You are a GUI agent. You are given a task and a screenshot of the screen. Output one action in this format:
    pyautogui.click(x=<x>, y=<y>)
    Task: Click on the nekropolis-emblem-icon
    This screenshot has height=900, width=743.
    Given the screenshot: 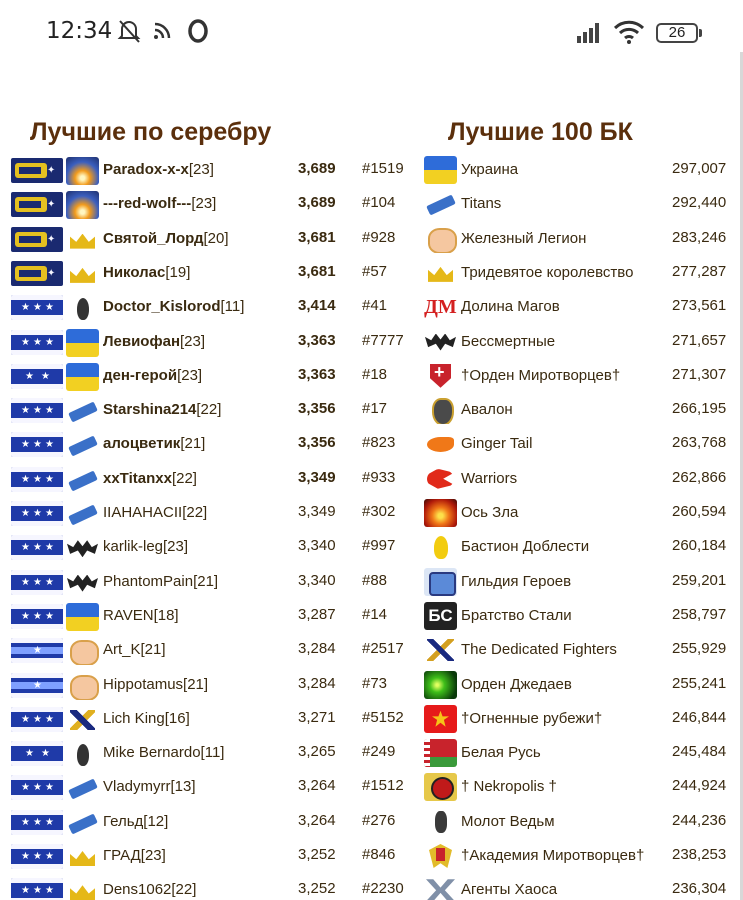 What is the action you would take?
    pyautogui.click(x=440, y=787)
    